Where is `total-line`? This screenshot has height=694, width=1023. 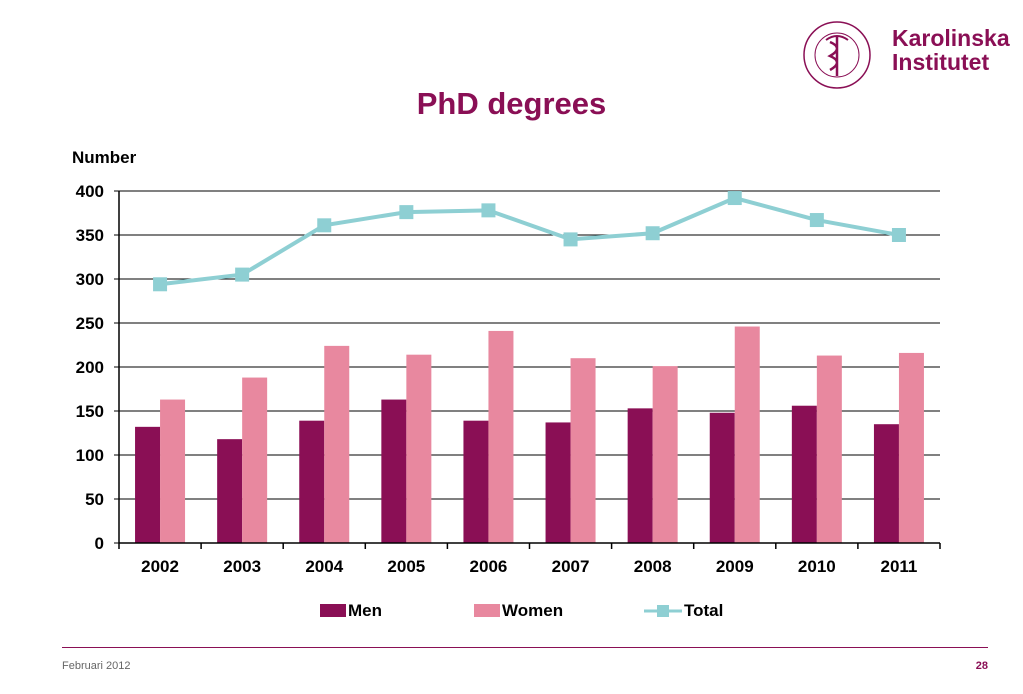
total-line is located at coordinates (529, 241).